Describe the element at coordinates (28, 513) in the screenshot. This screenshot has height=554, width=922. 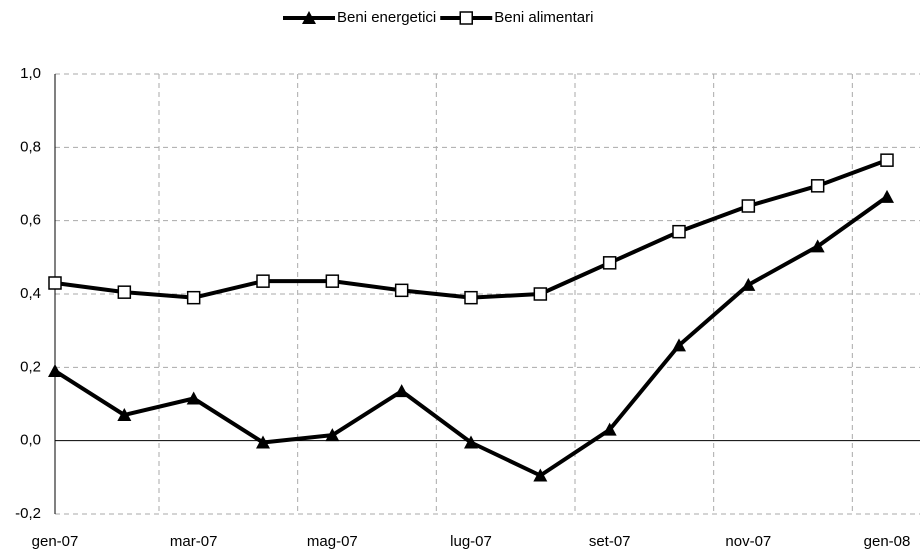
I see `y-tick-label: -0,2` at that location.